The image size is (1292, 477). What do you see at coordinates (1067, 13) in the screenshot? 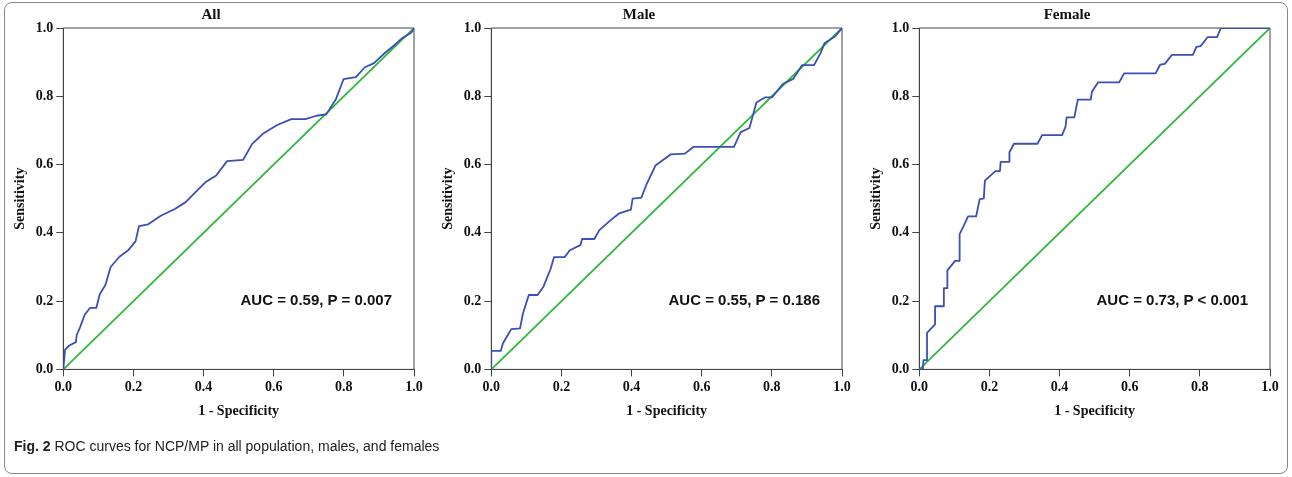
I see `chart-title: Female` at bounding box center [1067, 13].